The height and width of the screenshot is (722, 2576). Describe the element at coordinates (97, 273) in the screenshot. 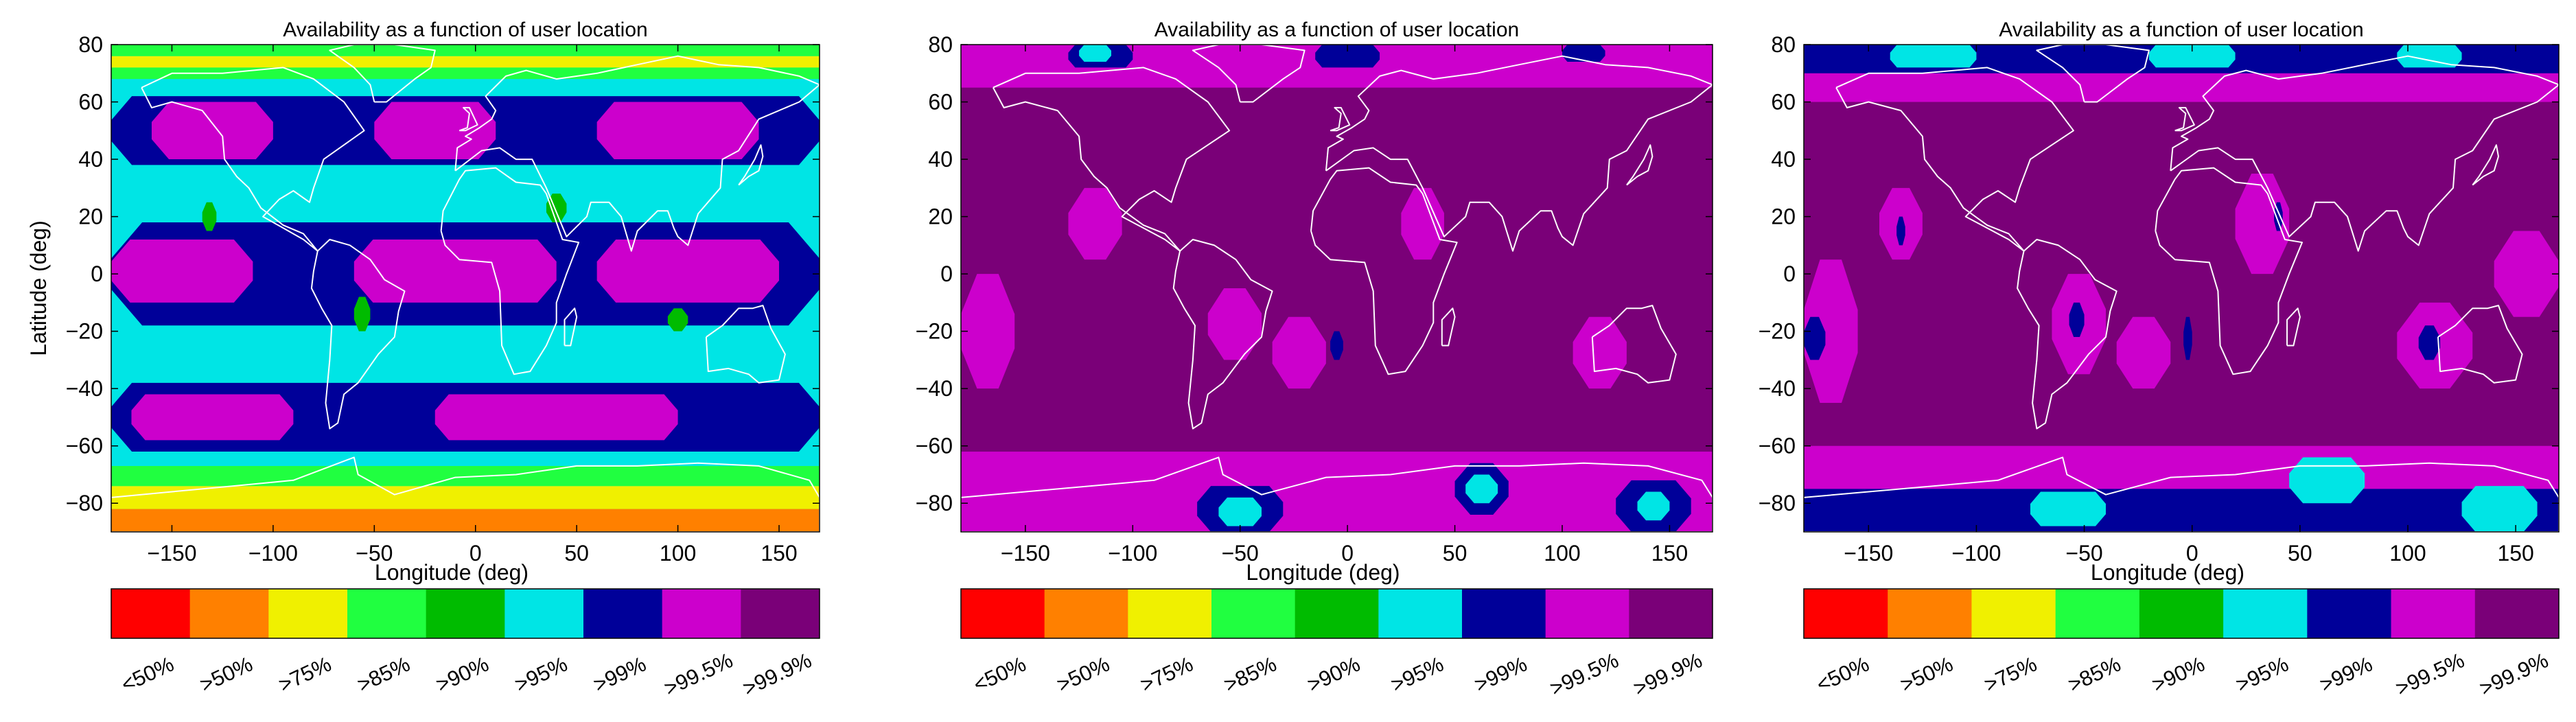

I see `y-tick-label: 0` at that location.